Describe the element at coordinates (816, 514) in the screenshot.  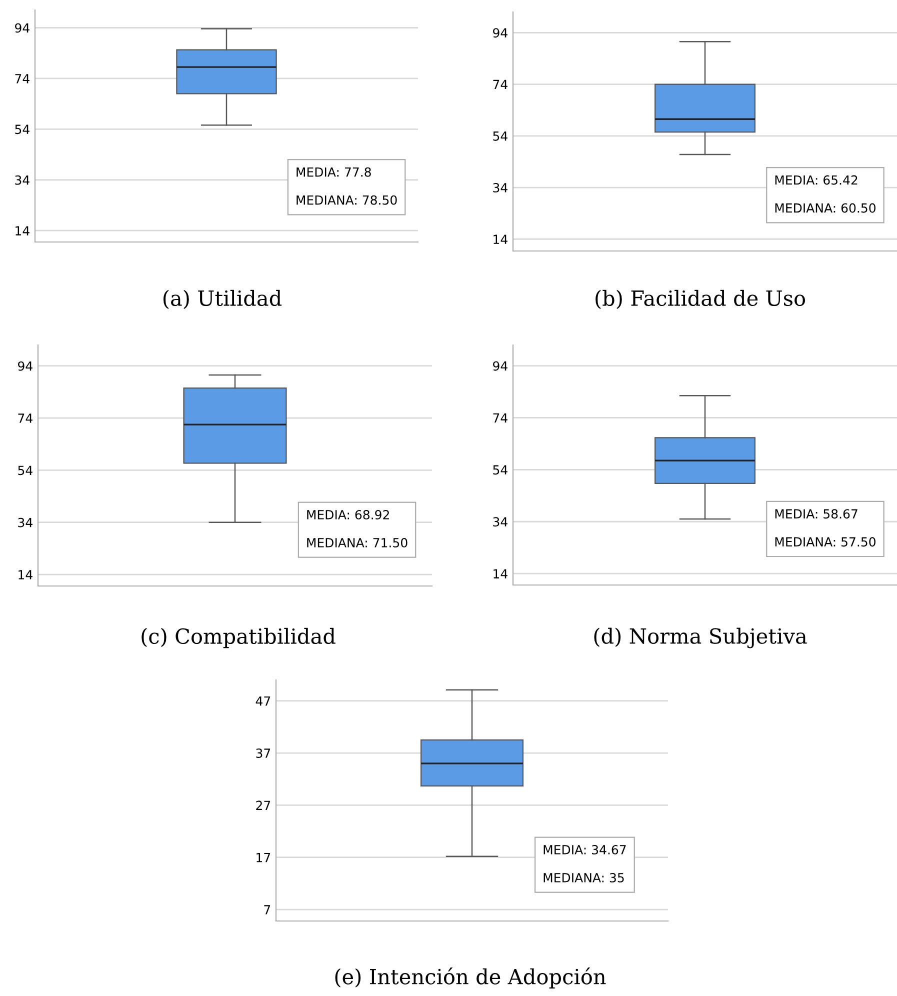
I see `annotation: MEDIA: 58.67` at that location.